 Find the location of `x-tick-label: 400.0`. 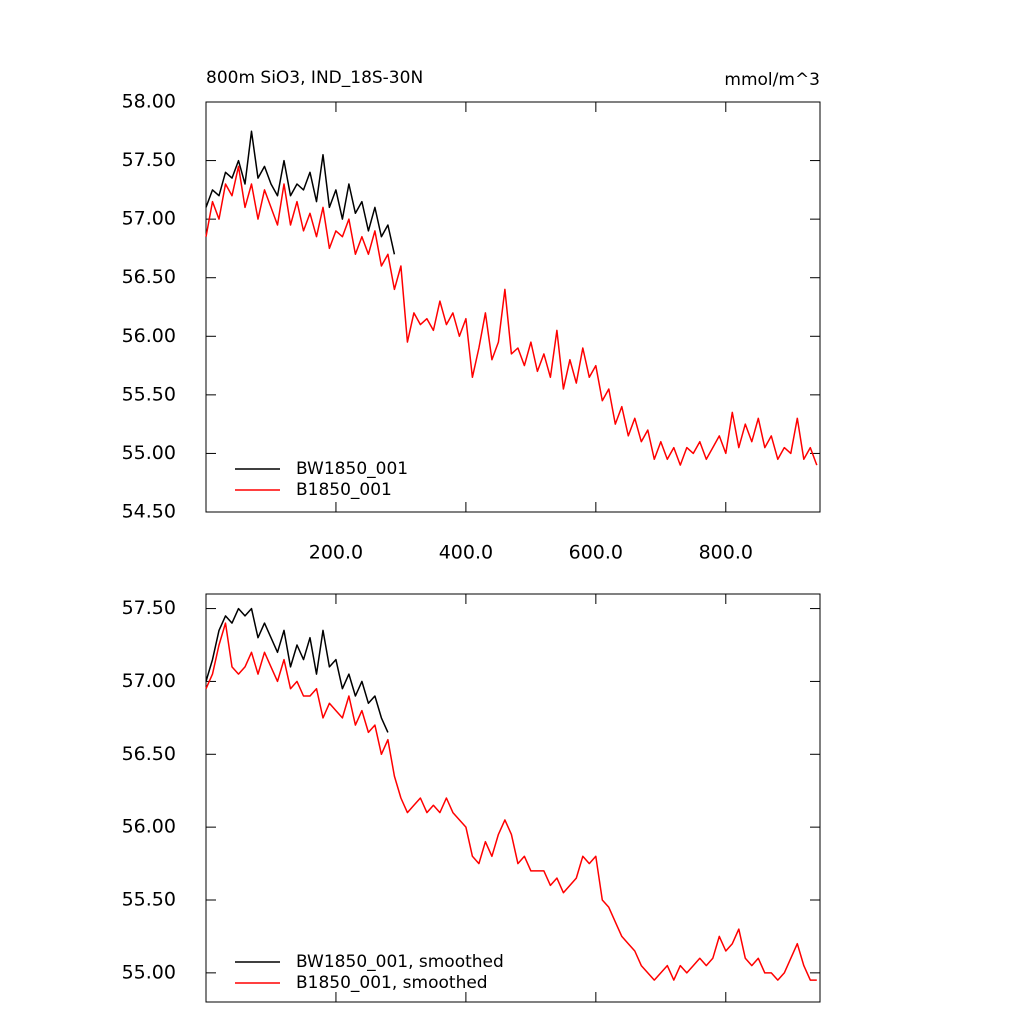

x-tick-label: 400.0 is located at coordinates (466, 553).